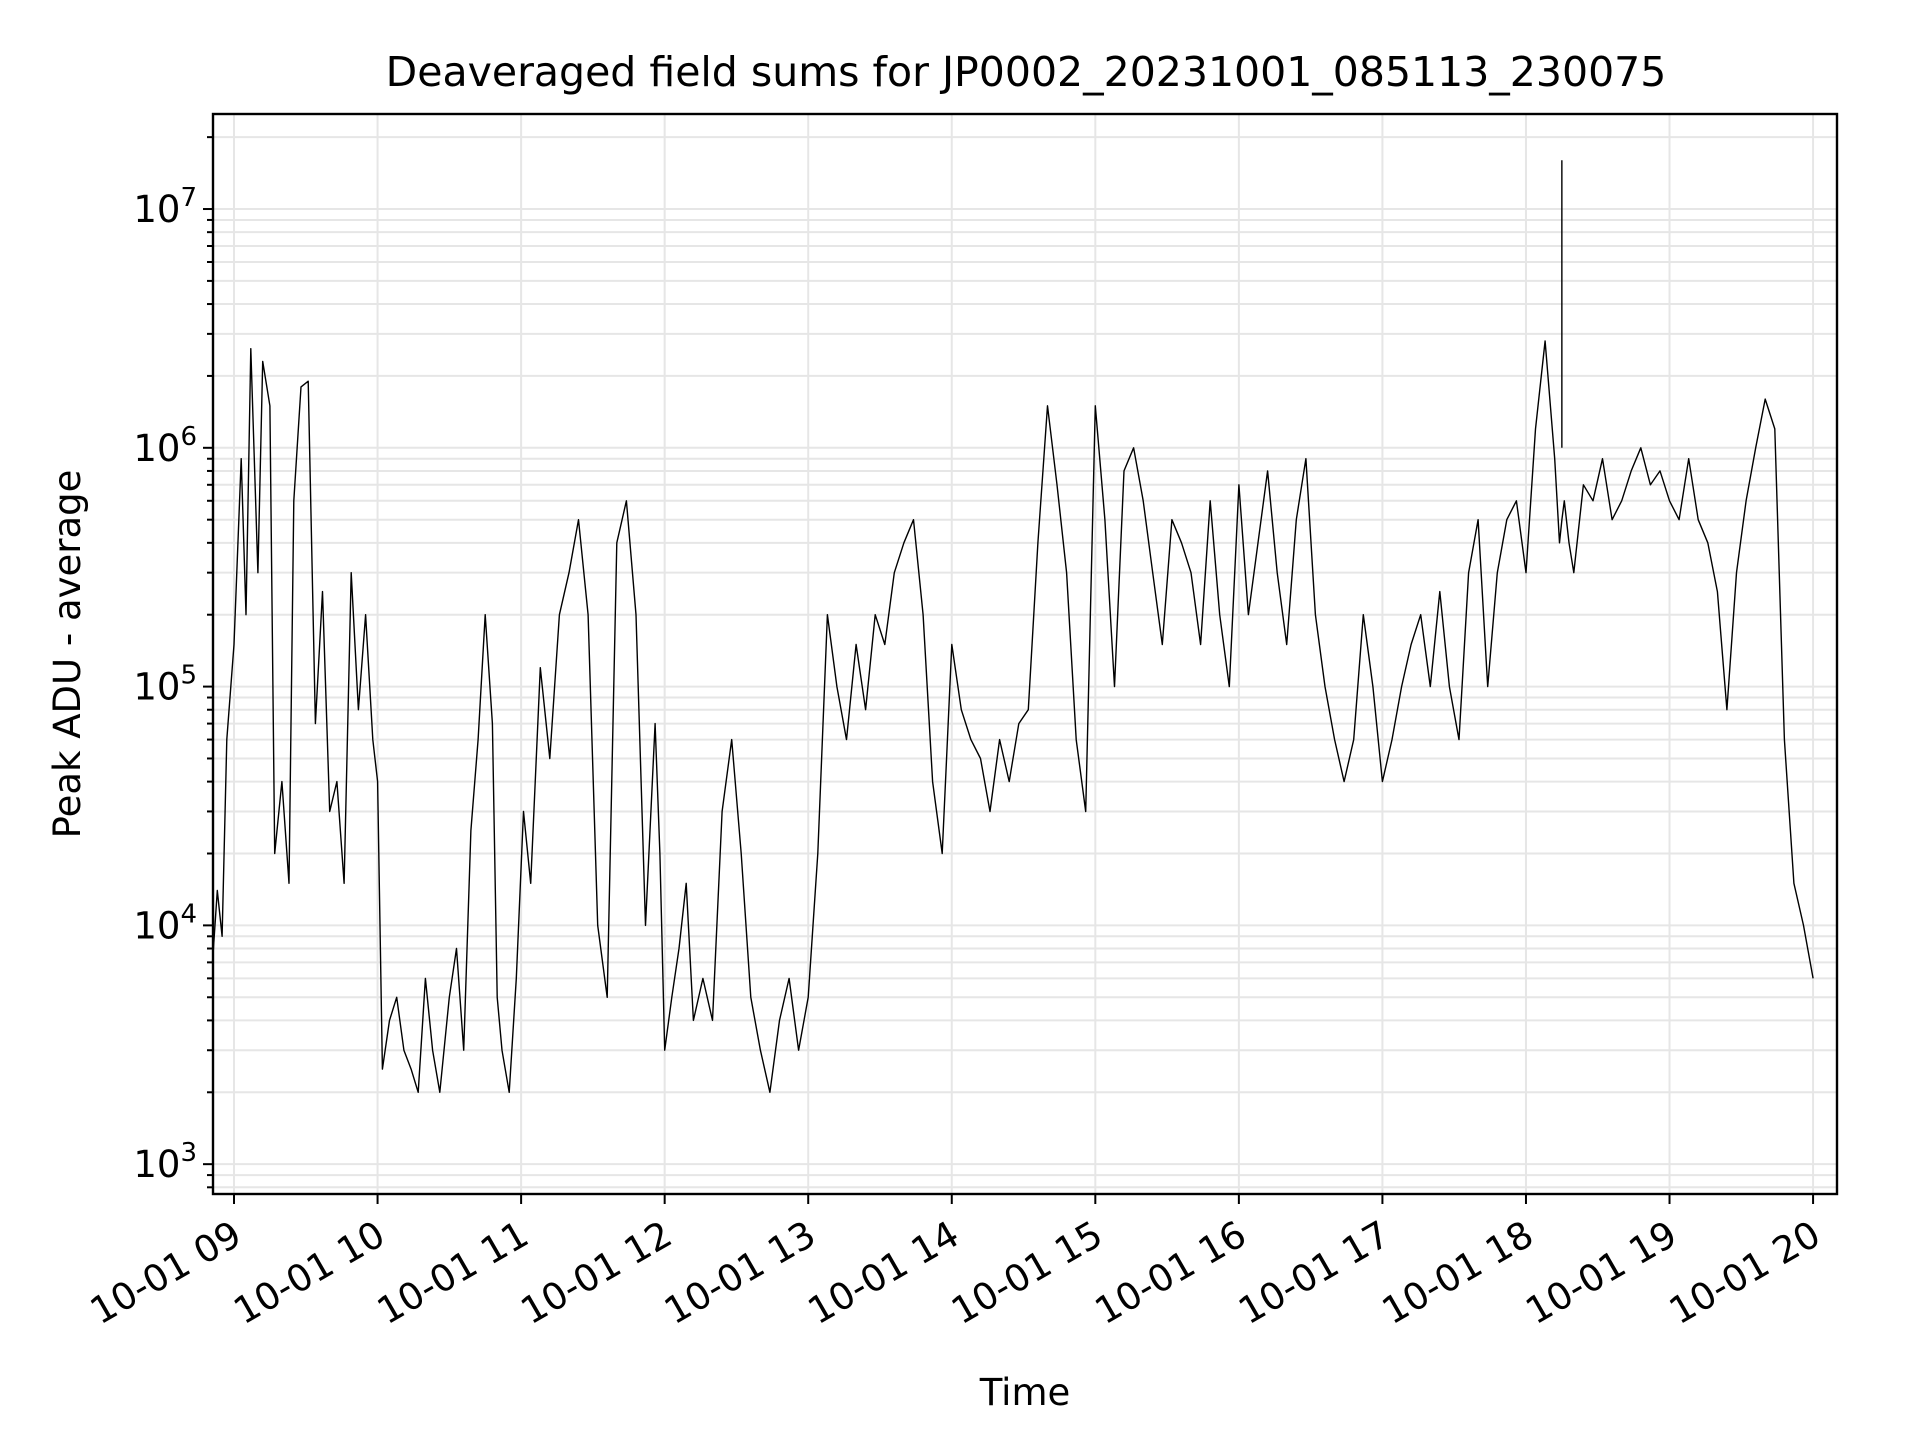  I want to click on y-axis-label: Peak ADU - average, so click(67, 654).